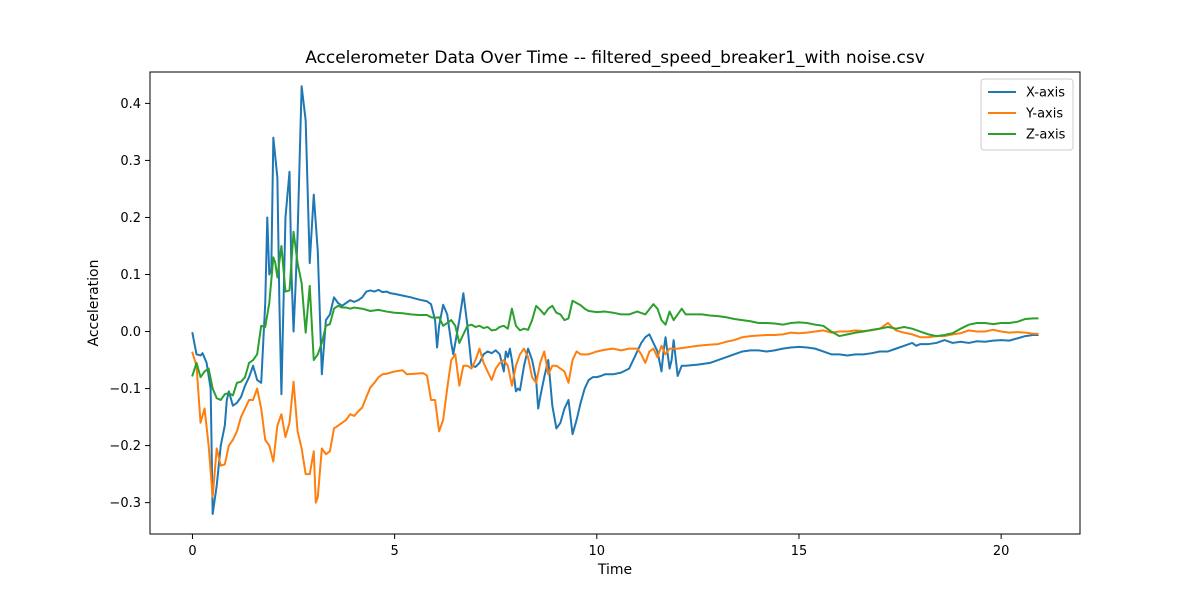 This screenshot has height=604, width=1200. Describe the element at coordinates (1046, 135) in the screenshot. I see `legend-label: Z-axis` at that location.